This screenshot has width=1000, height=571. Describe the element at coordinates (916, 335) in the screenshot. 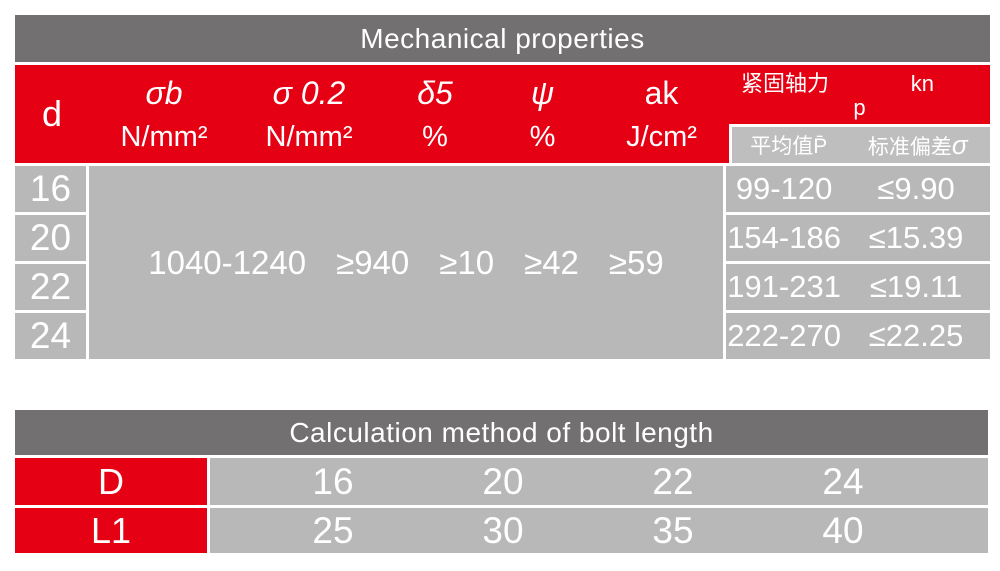

I see `std-value-4: ≤22.25` at that location.